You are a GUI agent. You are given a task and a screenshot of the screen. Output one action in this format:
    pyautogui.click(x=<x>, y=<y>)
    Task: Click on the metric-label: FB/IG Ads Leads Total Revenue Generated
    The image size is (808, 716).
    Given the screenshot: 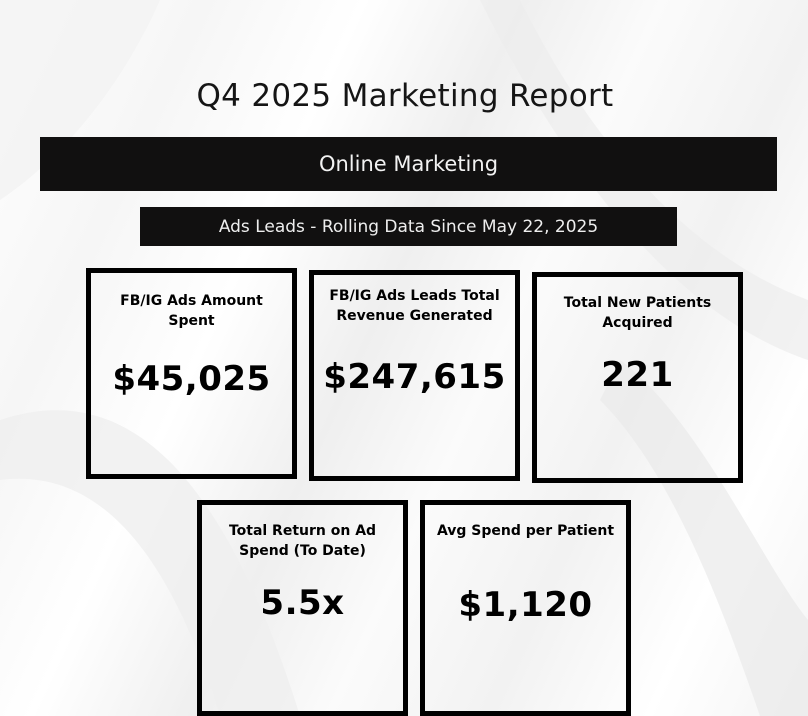 What is the action you would take?
    pyautogui.click(x=414, y=306)
    